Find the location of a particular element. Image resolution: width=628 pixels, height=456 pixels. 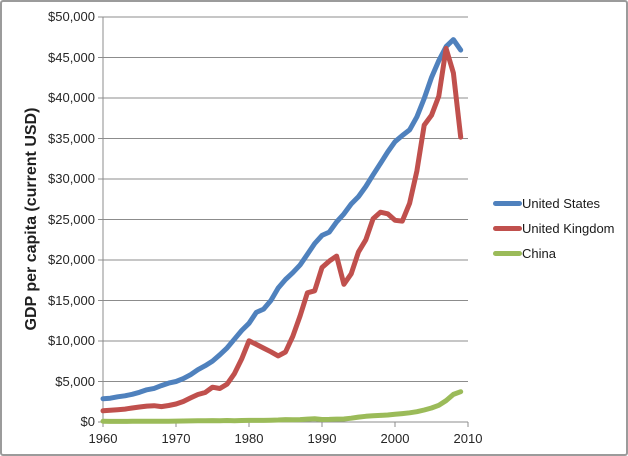

x-tick-label: 1990 is located at coordinates (322, 438).